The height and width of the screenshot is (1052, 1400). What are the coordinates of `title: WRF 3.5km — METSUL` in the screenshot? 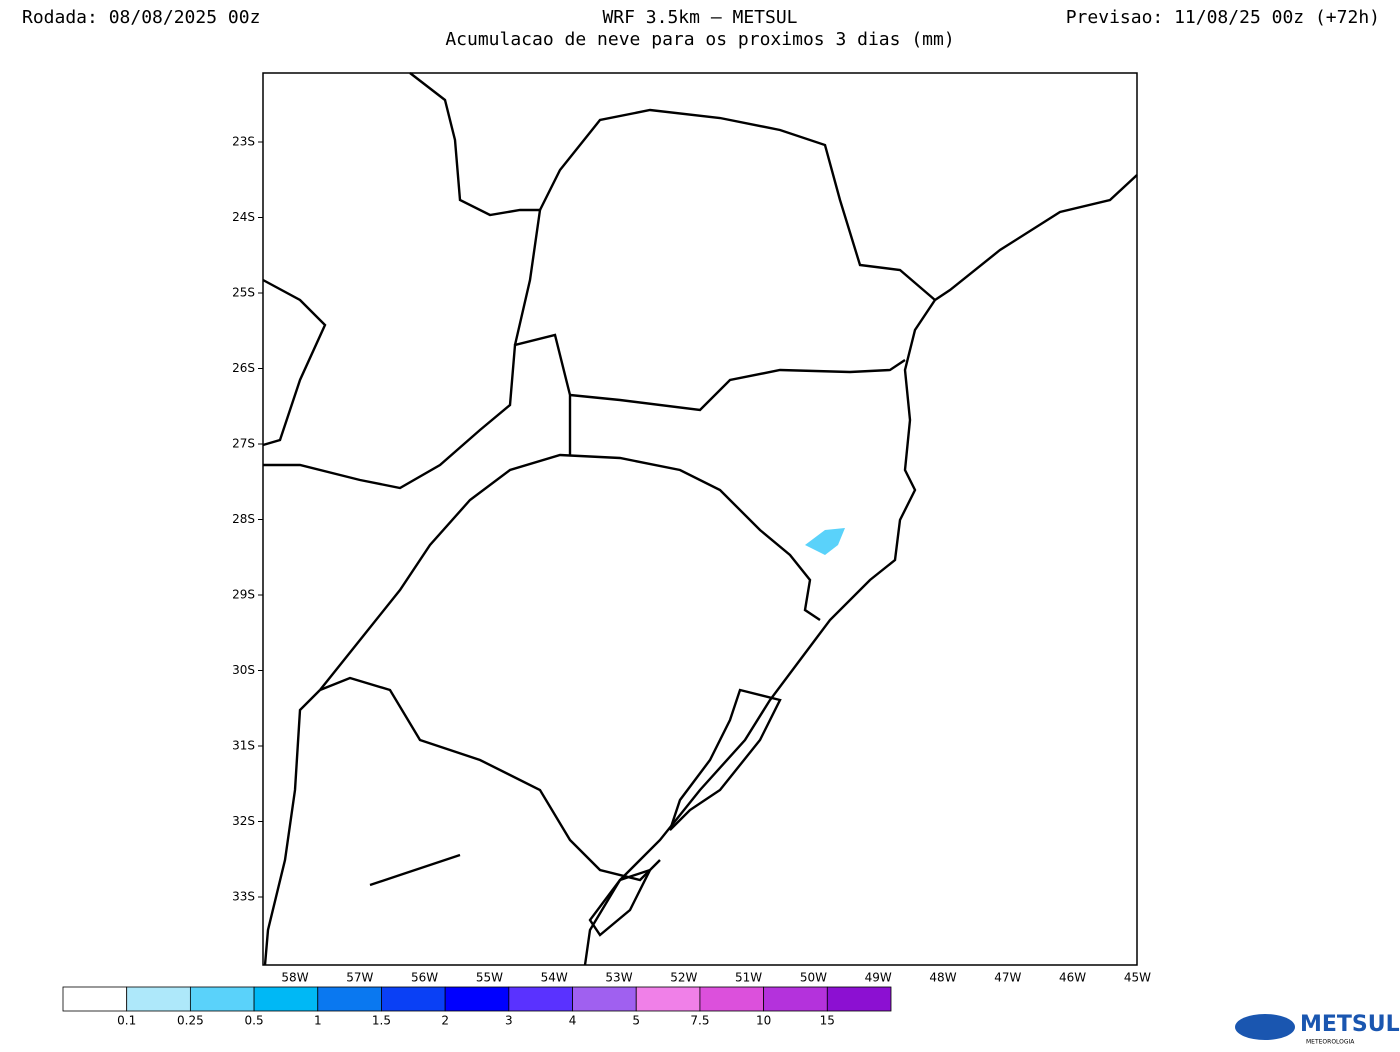 It's located at (699, 17).